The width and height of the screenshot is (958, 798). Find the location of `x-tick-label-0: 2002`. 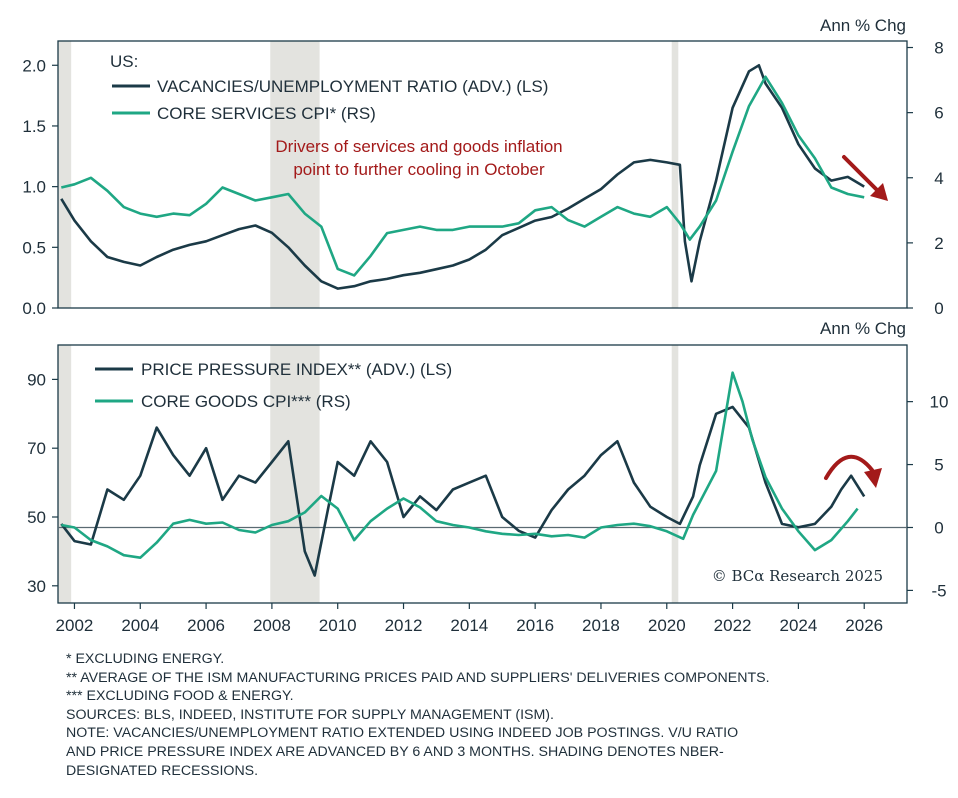

x-tick-label-0: 2002 is located at coordinates (75, 625).